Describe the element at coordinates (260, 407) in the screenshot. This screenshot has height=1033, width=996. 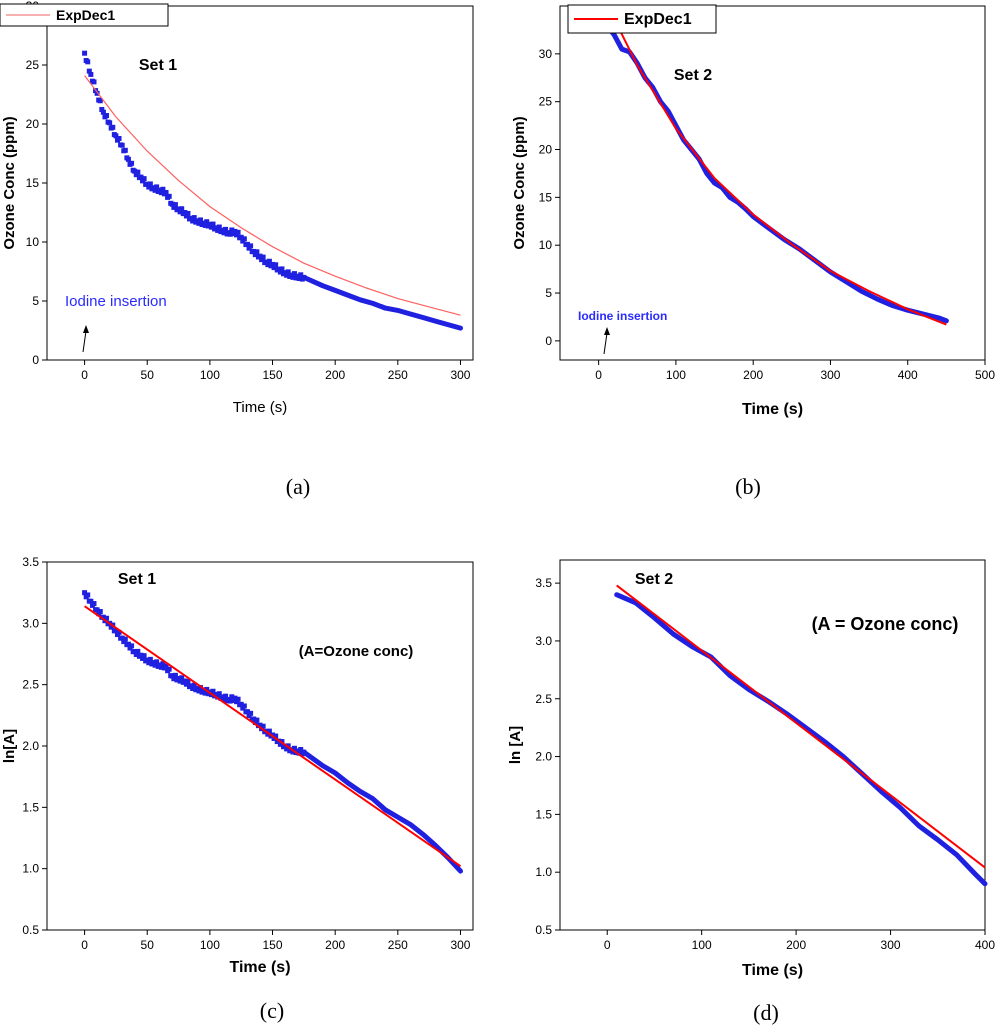
I see `x-axis-title: Time (s)` at that location.